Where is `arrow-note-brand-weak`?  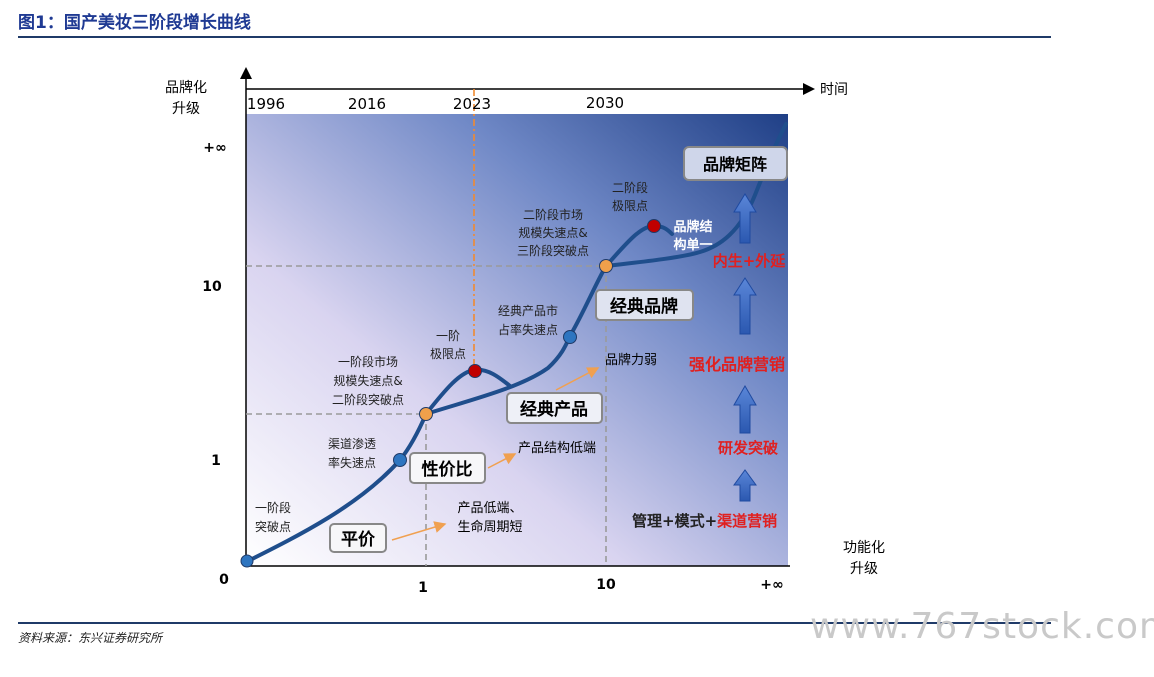 arrow-note-brand-weak is located at coordinates (577, 379).